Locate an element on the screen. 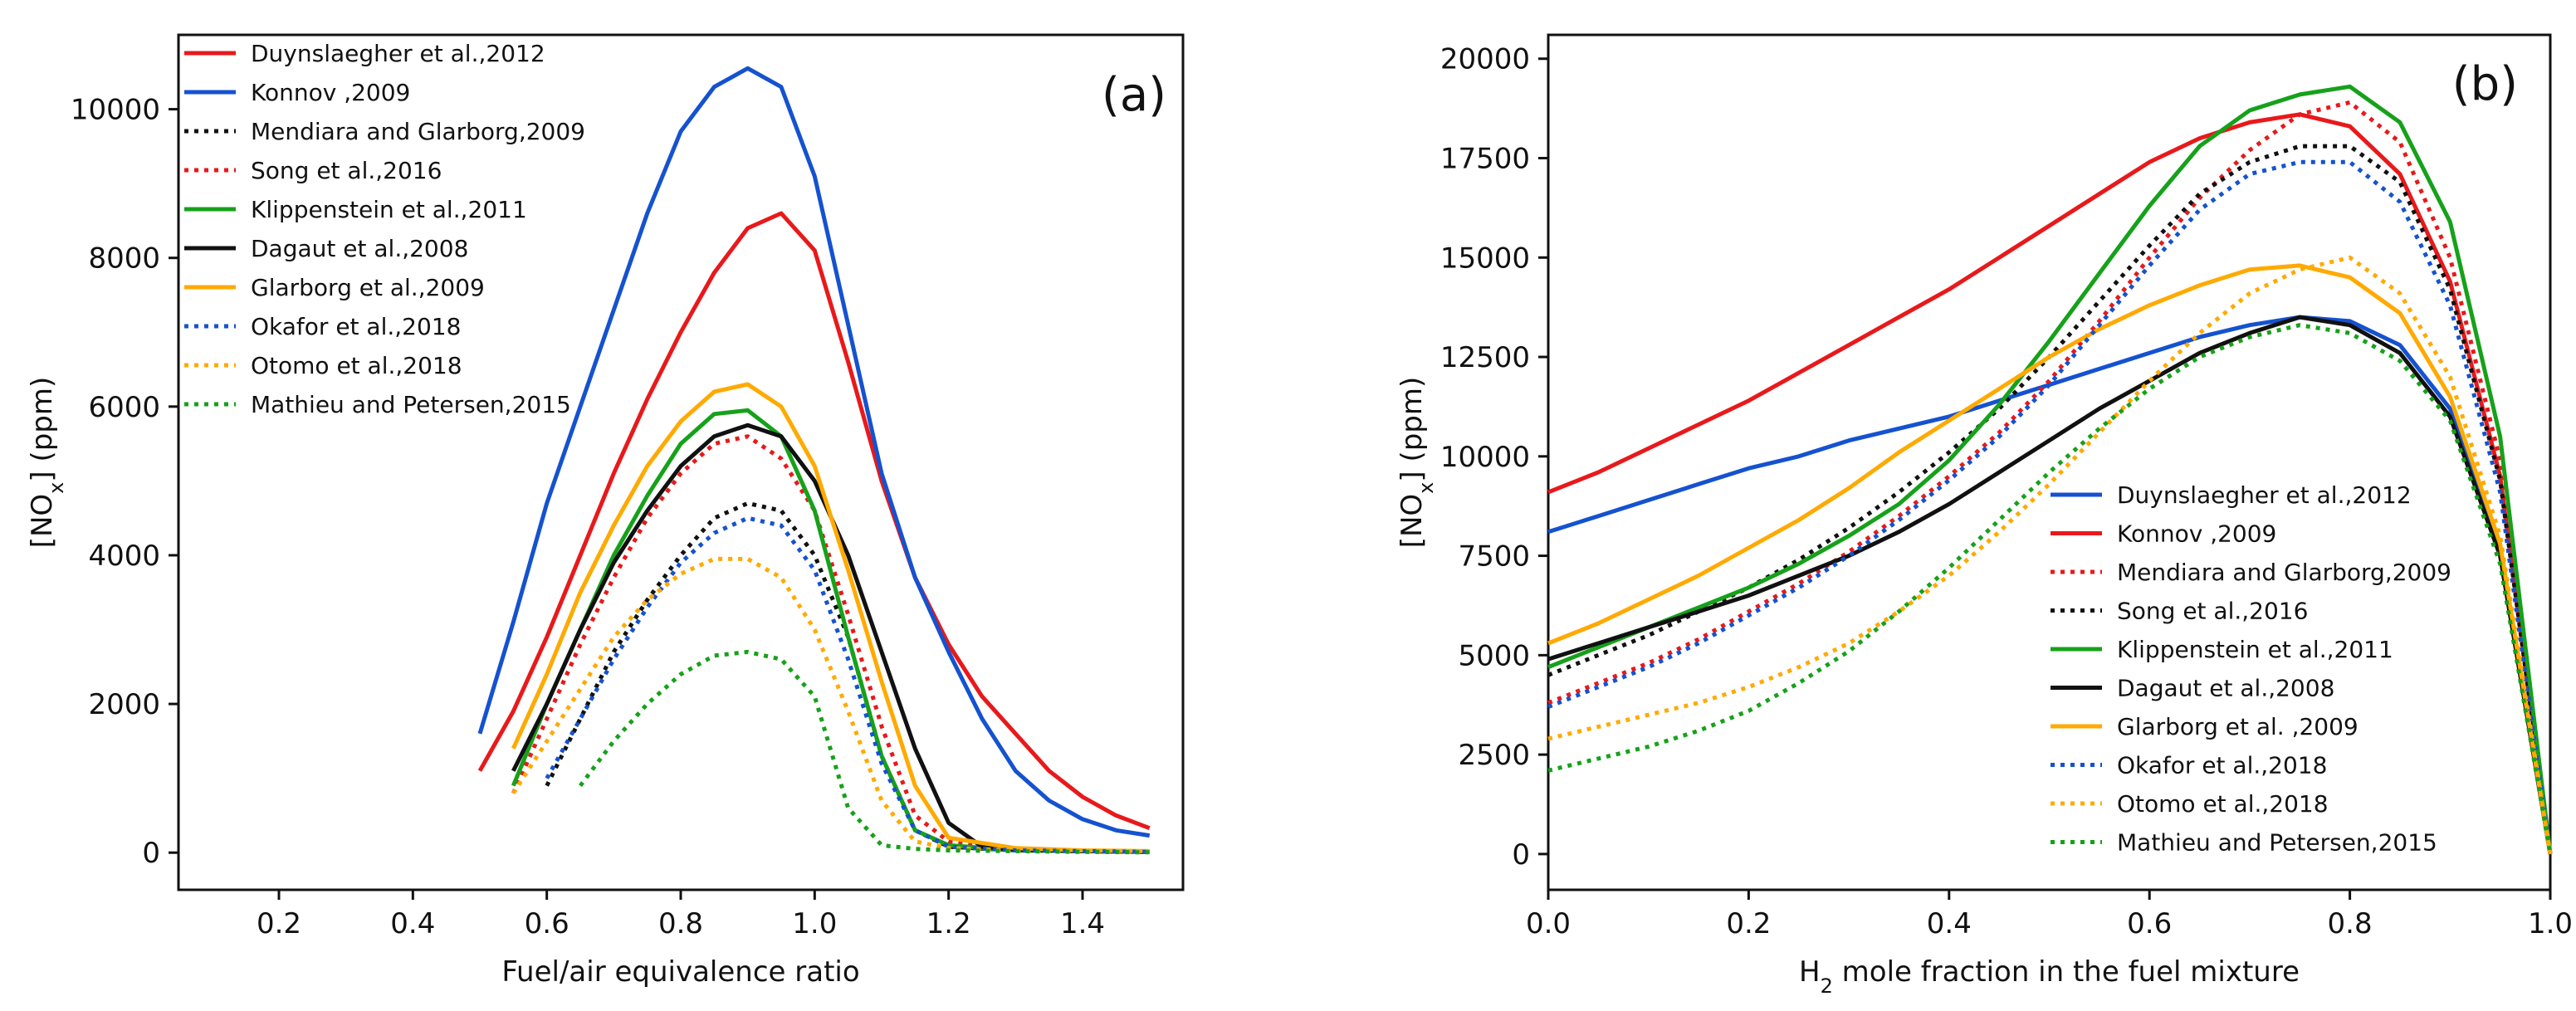  x-tick-label: 1.2 is located at coordinates (948, 924).